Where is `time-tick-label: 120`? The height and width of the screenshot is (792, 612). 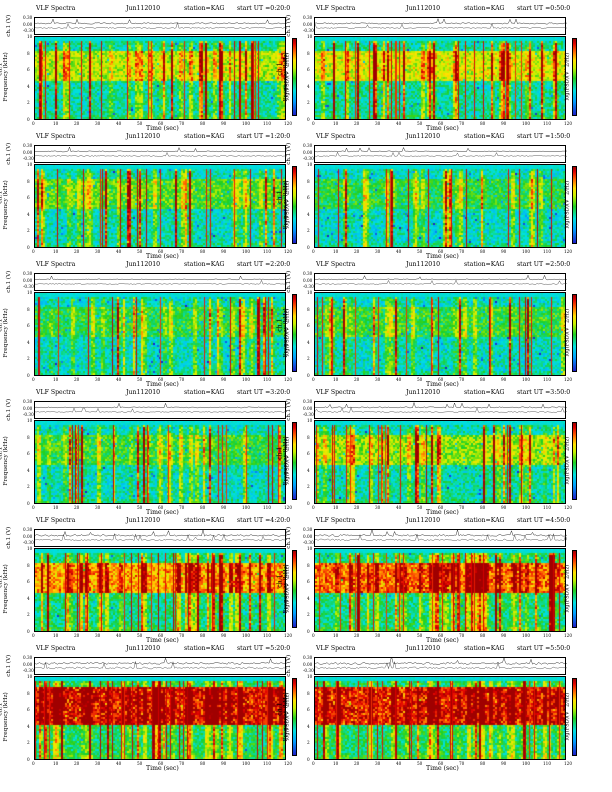 time-tick-label: 120 is located at coordinates (288, 251).